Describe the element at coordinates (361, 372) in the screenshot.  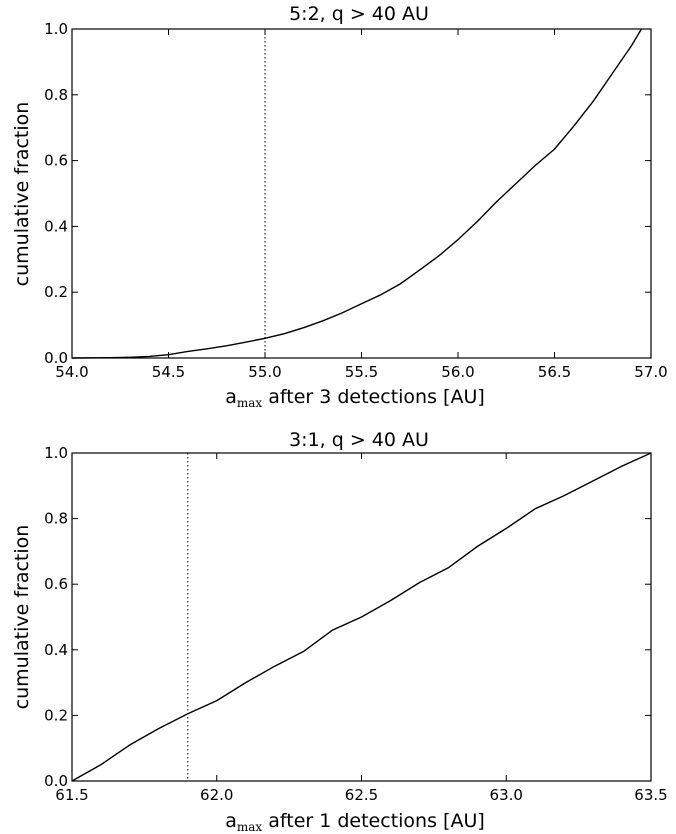
I see `x-tick-label: 55.5` at that location.